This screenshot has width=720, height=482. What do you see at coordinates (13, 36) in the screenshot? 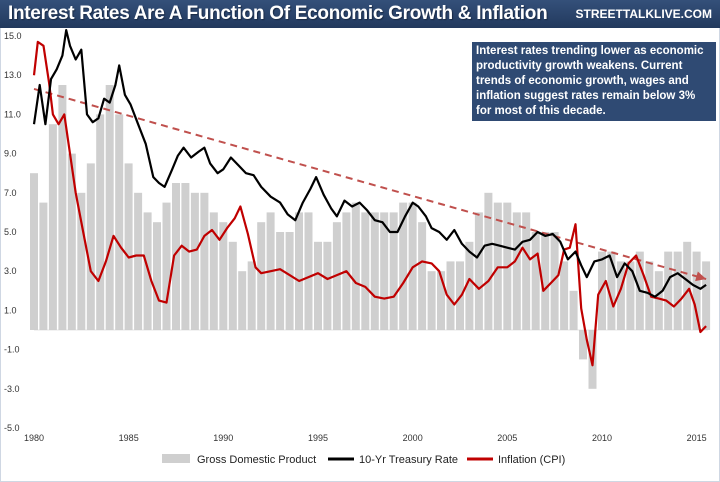
I see `y-tick-label: 15.0` at bounding box center [13, 36].